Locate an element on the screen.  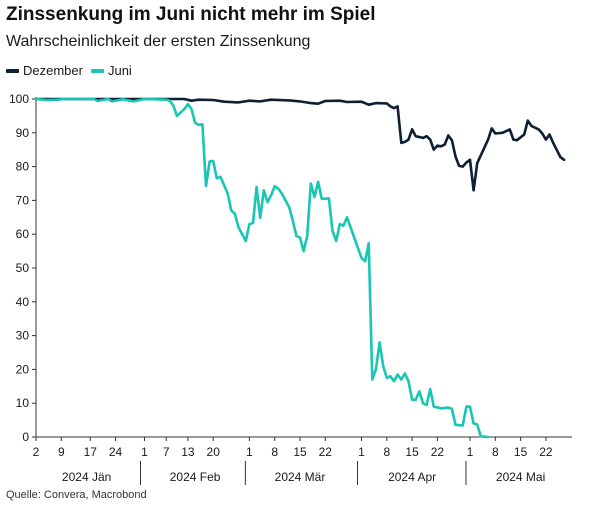
x-month-label: 2024 Feb is located at coordinates (195, 477).